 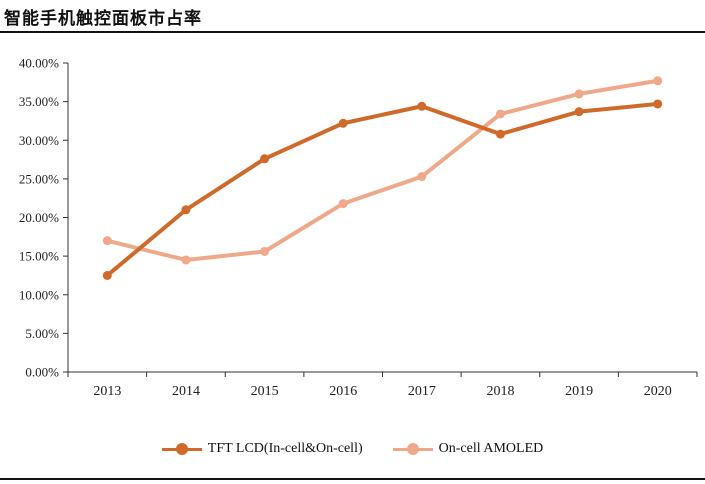 I want to click on x-tick-label: 2018, so click(x=500, y=391).